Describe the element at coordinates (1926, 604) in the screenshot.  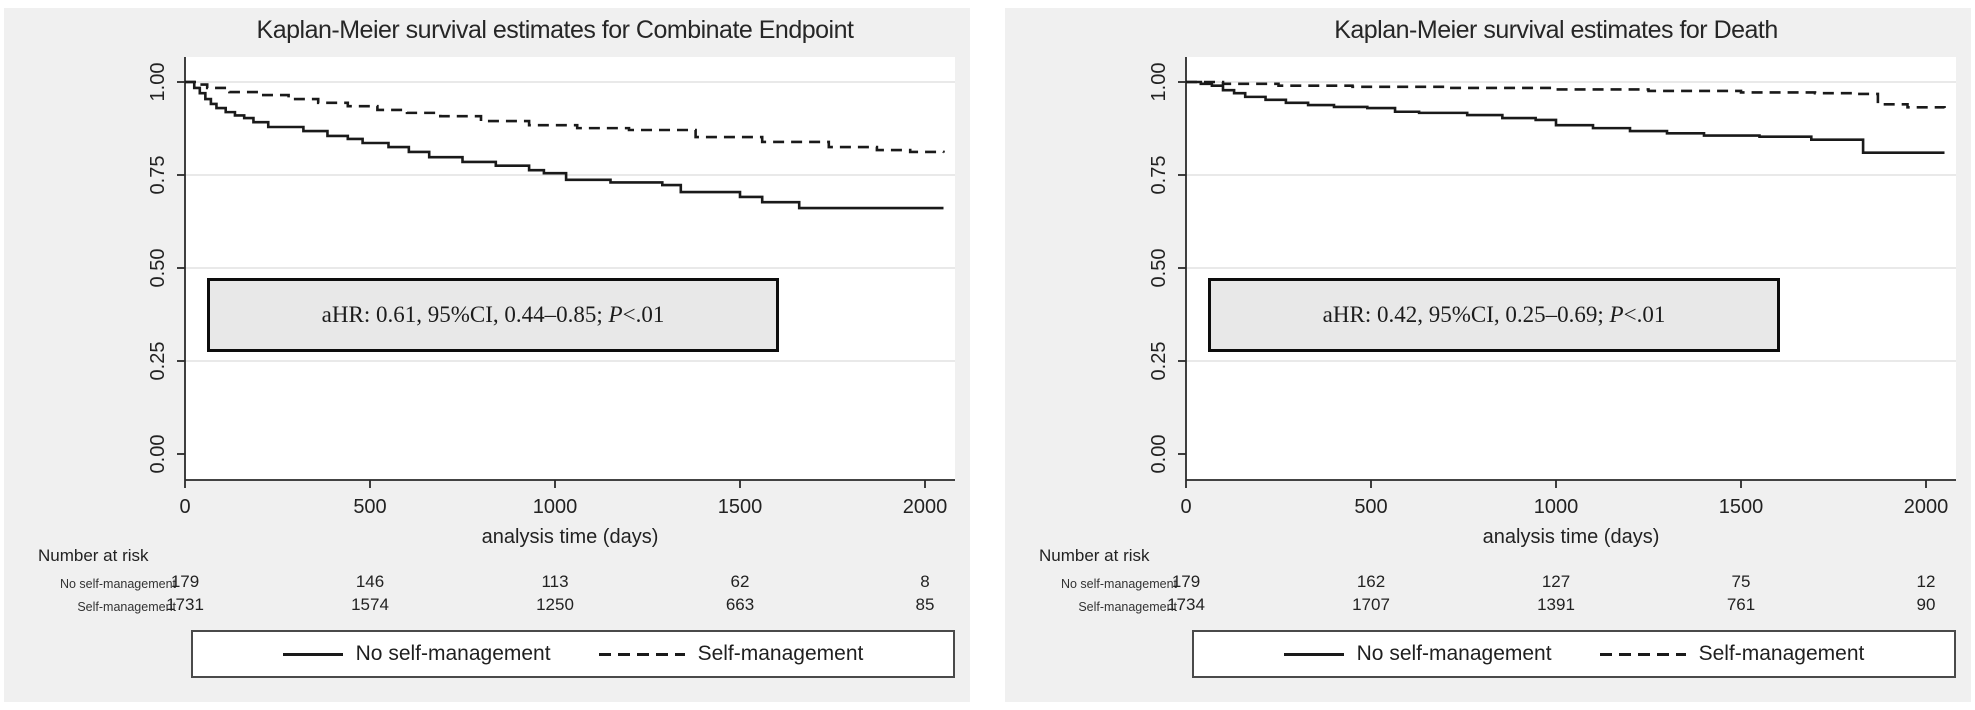
I see `at-risk-value: 90` at that location.